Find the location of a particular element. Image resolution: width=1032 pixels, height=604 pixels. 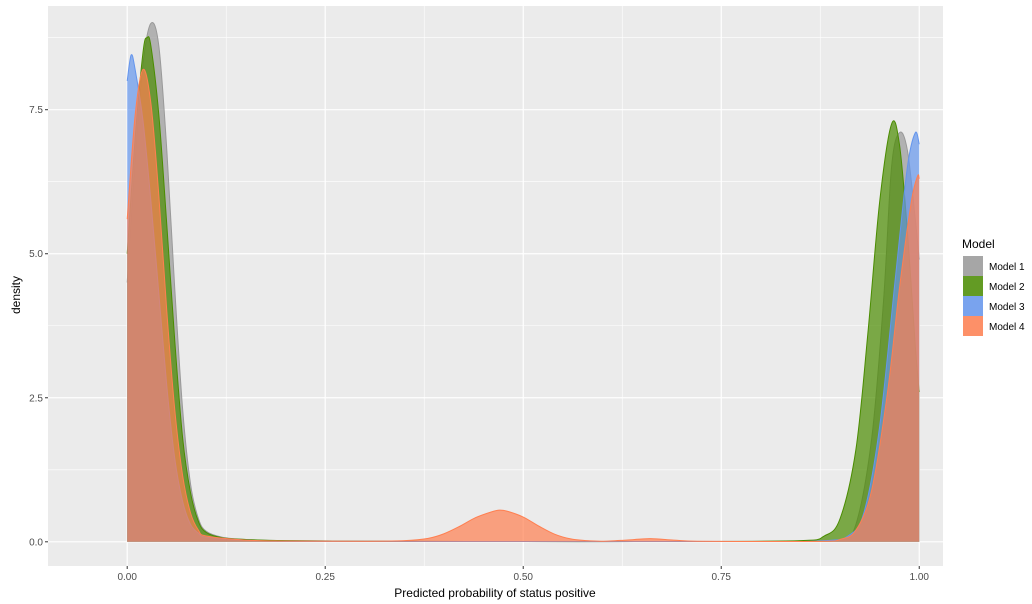

x-tick-label: 0.50 is located at coordinates (523, 577).